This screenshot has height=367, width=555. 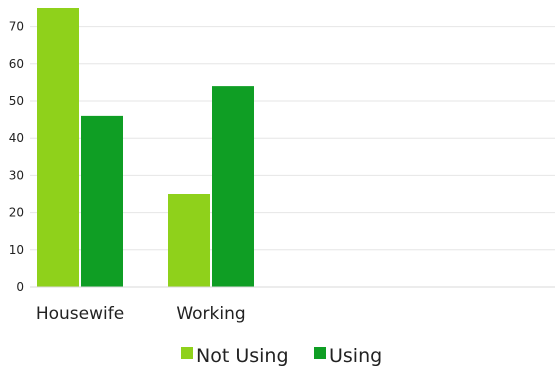 What do you see at coordinates (20, 287) in the screenshot?
I see `y-tick-label: 0` at bounding box center [20, 287].